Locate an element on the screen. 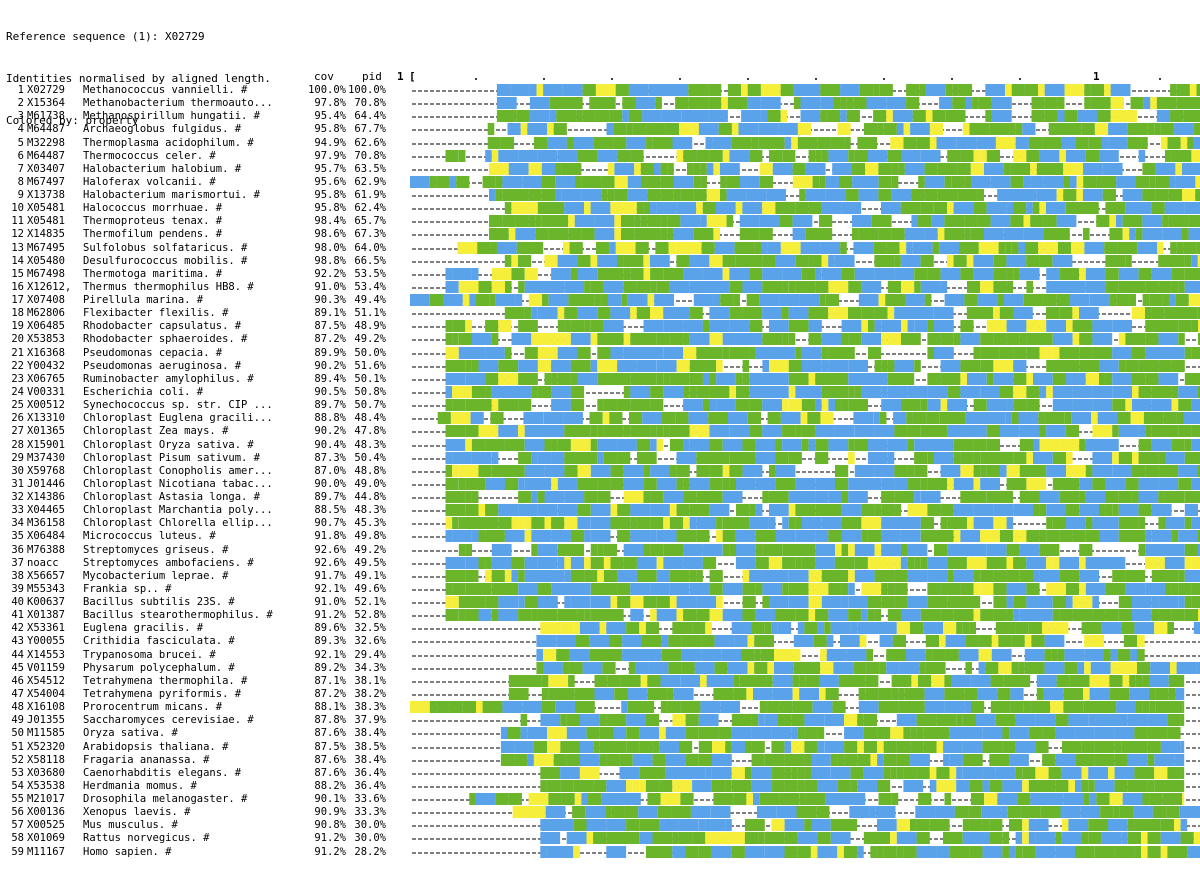 The height and width of the screenshot is (873, 1200). row-number: 55 is located at coordinates (17, 799).